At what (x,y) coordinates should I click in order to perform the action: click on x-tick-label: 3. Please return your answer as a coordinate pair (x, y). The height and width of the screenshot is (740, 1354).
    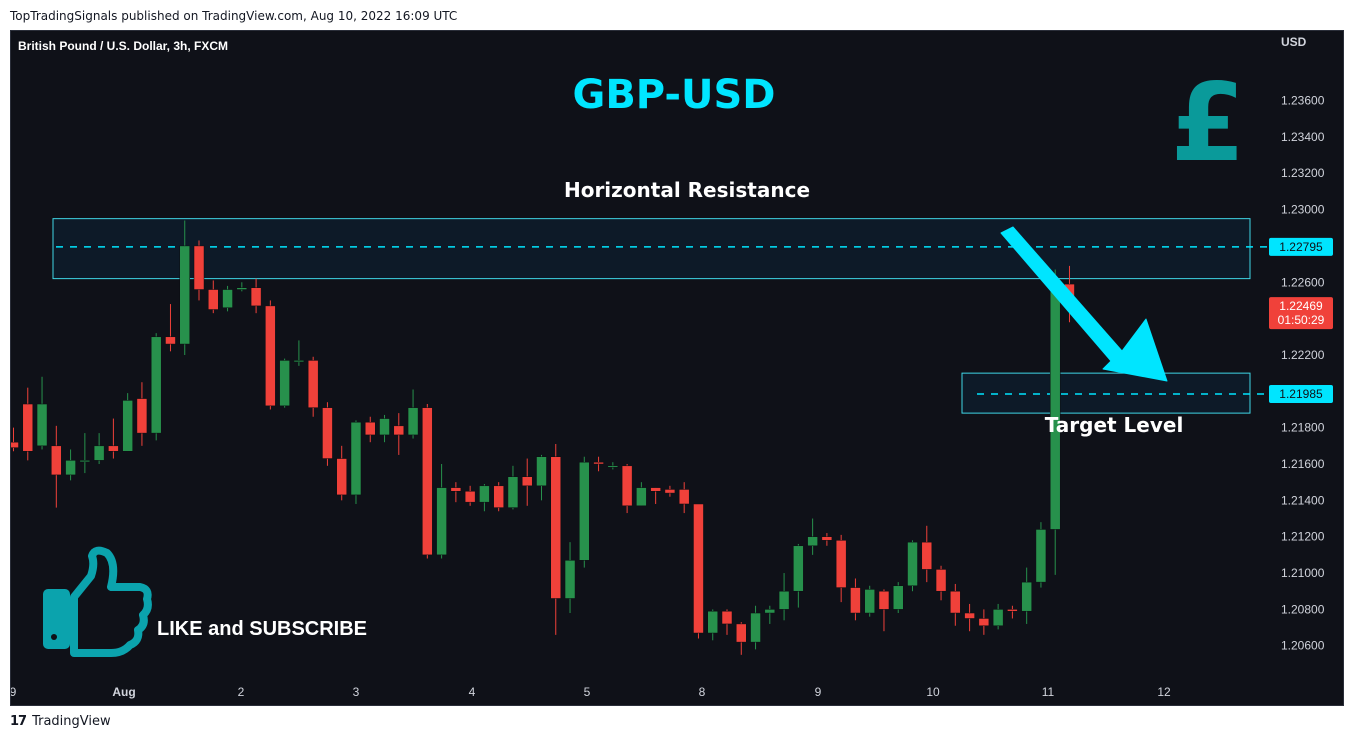
    Looking at the image, I should click on (356, 692).